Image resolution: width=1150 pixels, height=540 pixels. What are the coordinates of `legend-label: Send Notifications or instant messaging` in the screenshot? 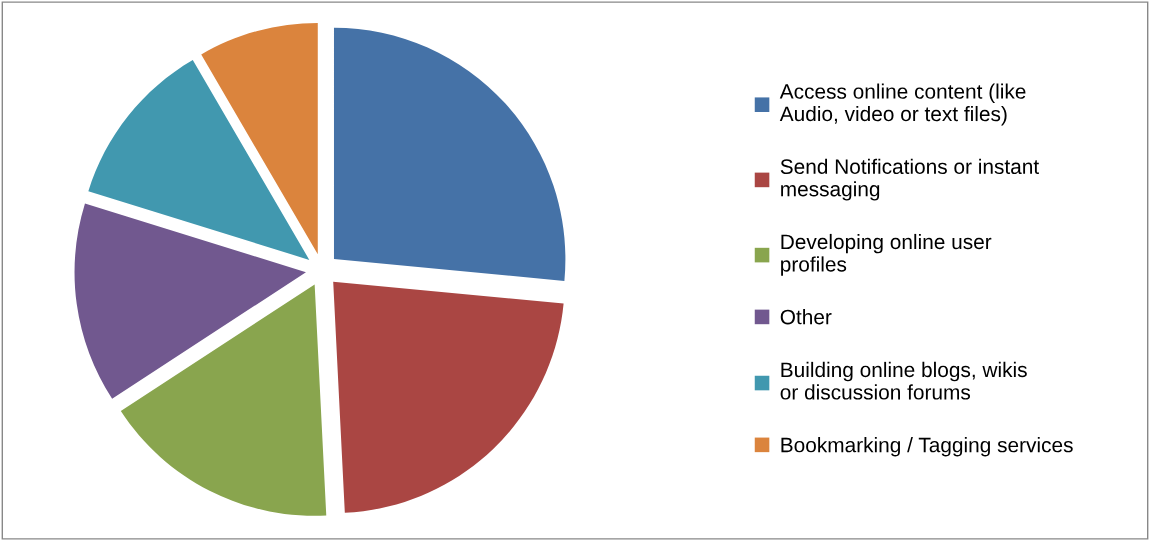 It's located at (909, 179).